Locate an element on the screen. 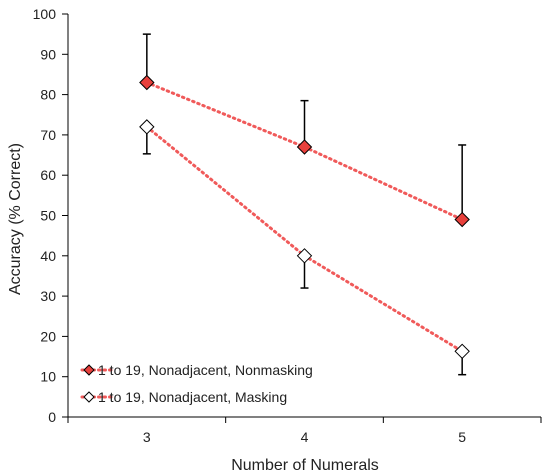 The height and width of the screenshot is (475, 550). legend-item: 1 to 19, Nonadjacent, Nonmasking is located at coordinates (196, 370).